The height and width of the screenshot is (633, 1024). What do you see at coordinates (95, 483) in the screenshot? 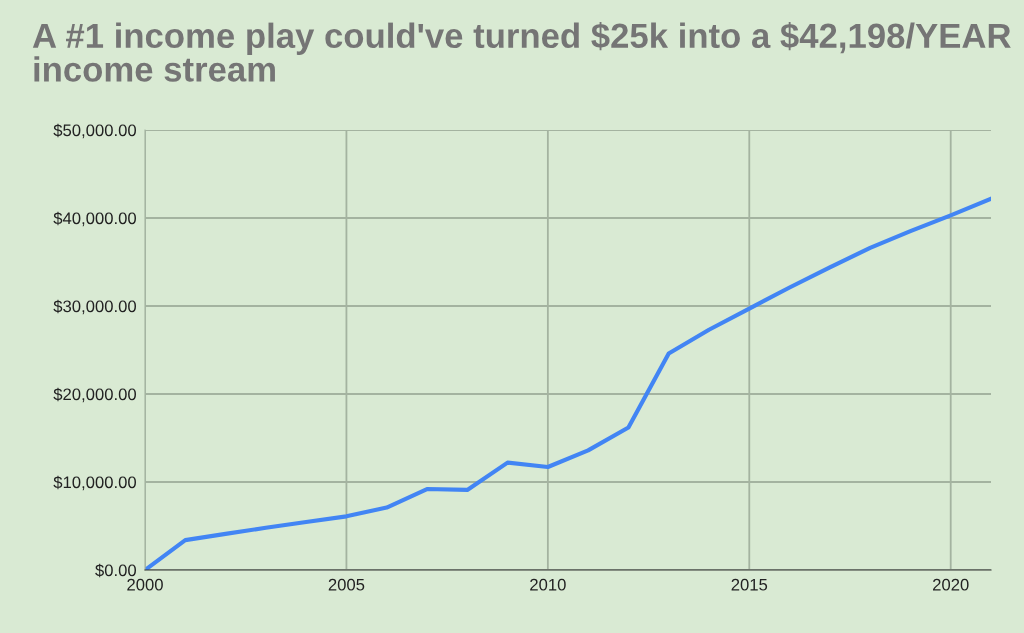
I see `y-tick-label: $10,000.00` at bounding box center [95, 483].